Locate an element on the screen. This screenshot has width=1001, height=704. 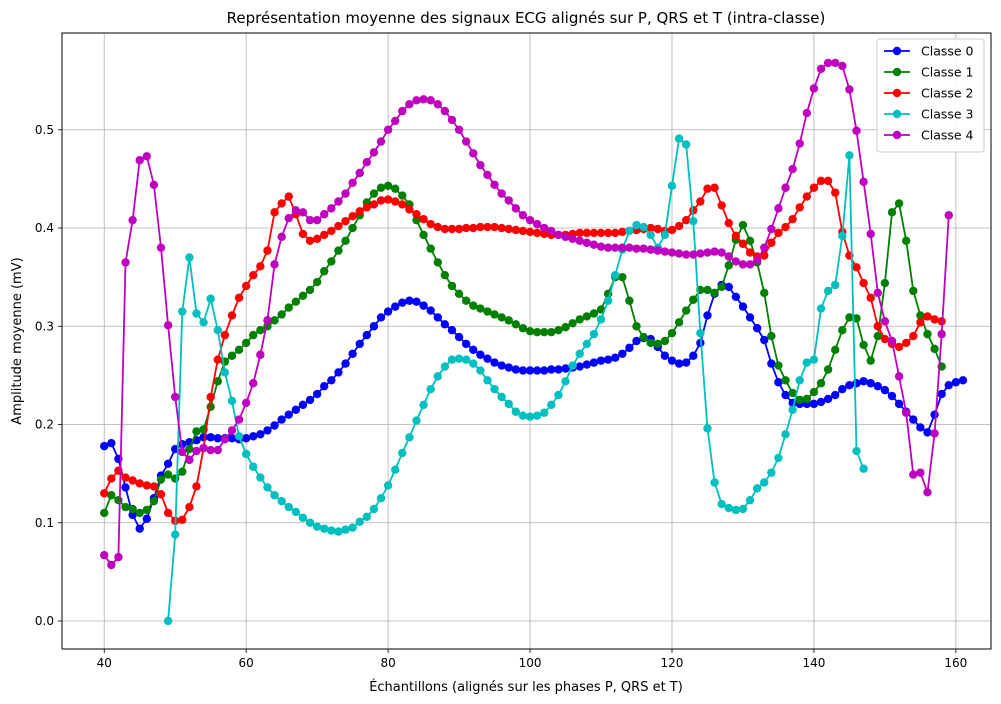
x-tick-label: 100 is located at coordinates (530, 663).